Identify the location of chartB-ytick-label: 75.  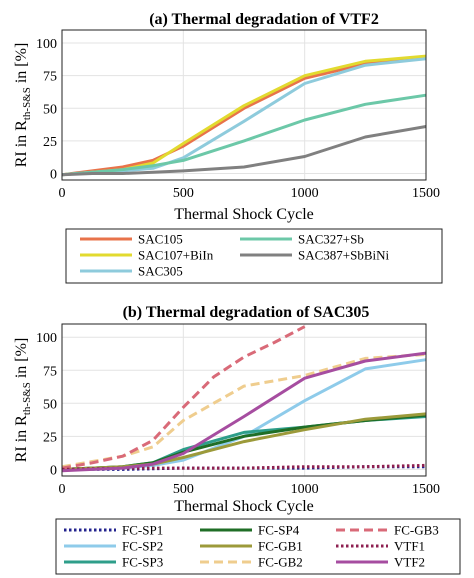
(50, 371).